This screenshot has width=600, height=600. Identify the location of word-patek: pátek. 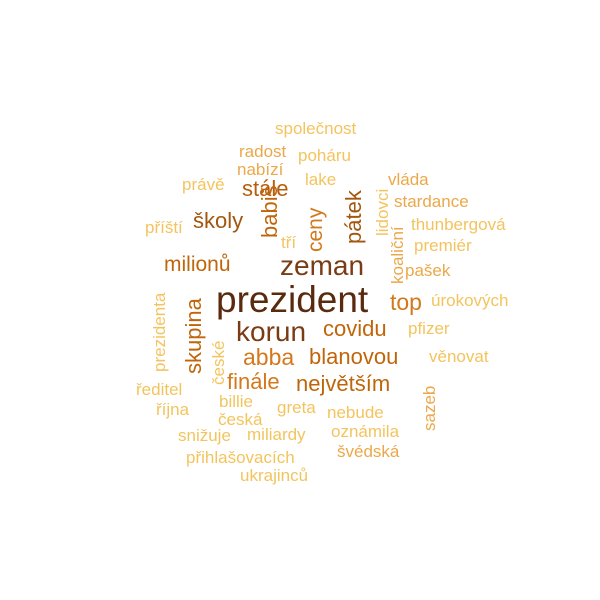
(353, 217).